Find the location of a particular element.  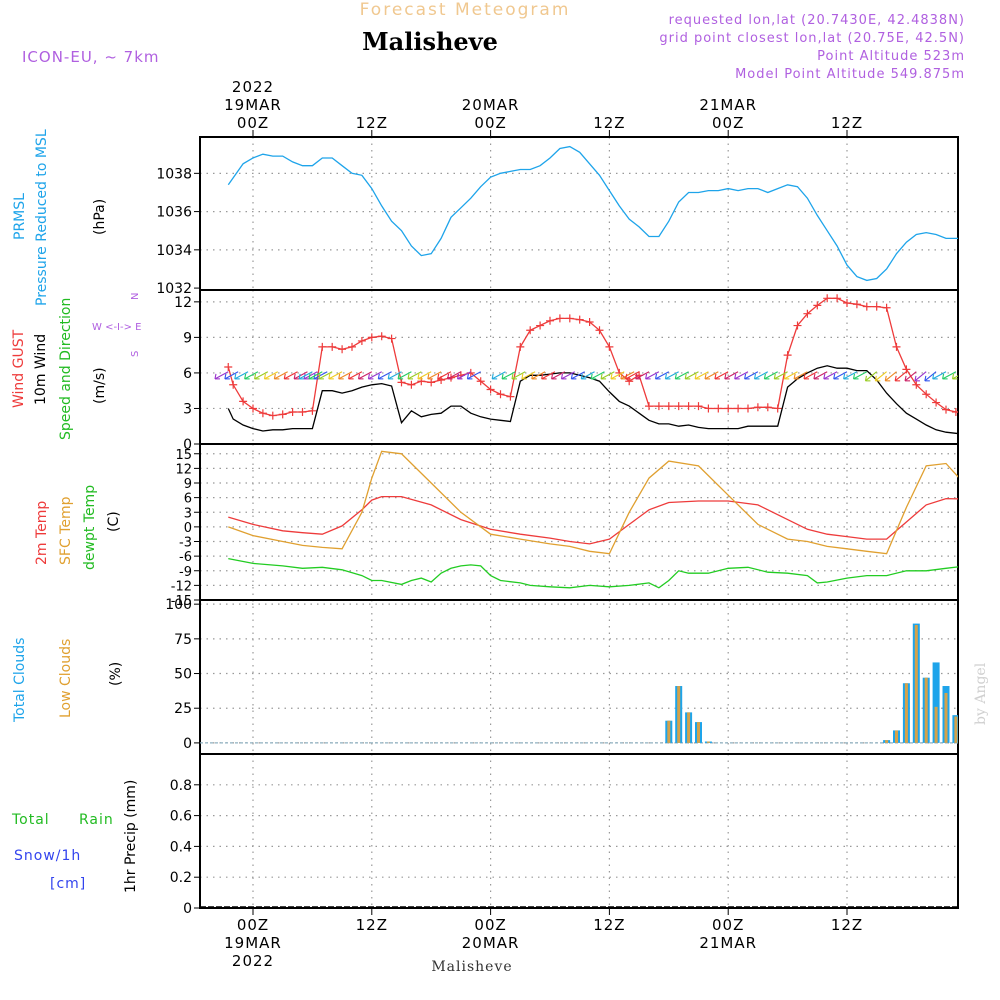

precip-axis-labels: Total Rain Snow/1h [cm] 1hr Precip (mm) is located at coordinates (75, 836).